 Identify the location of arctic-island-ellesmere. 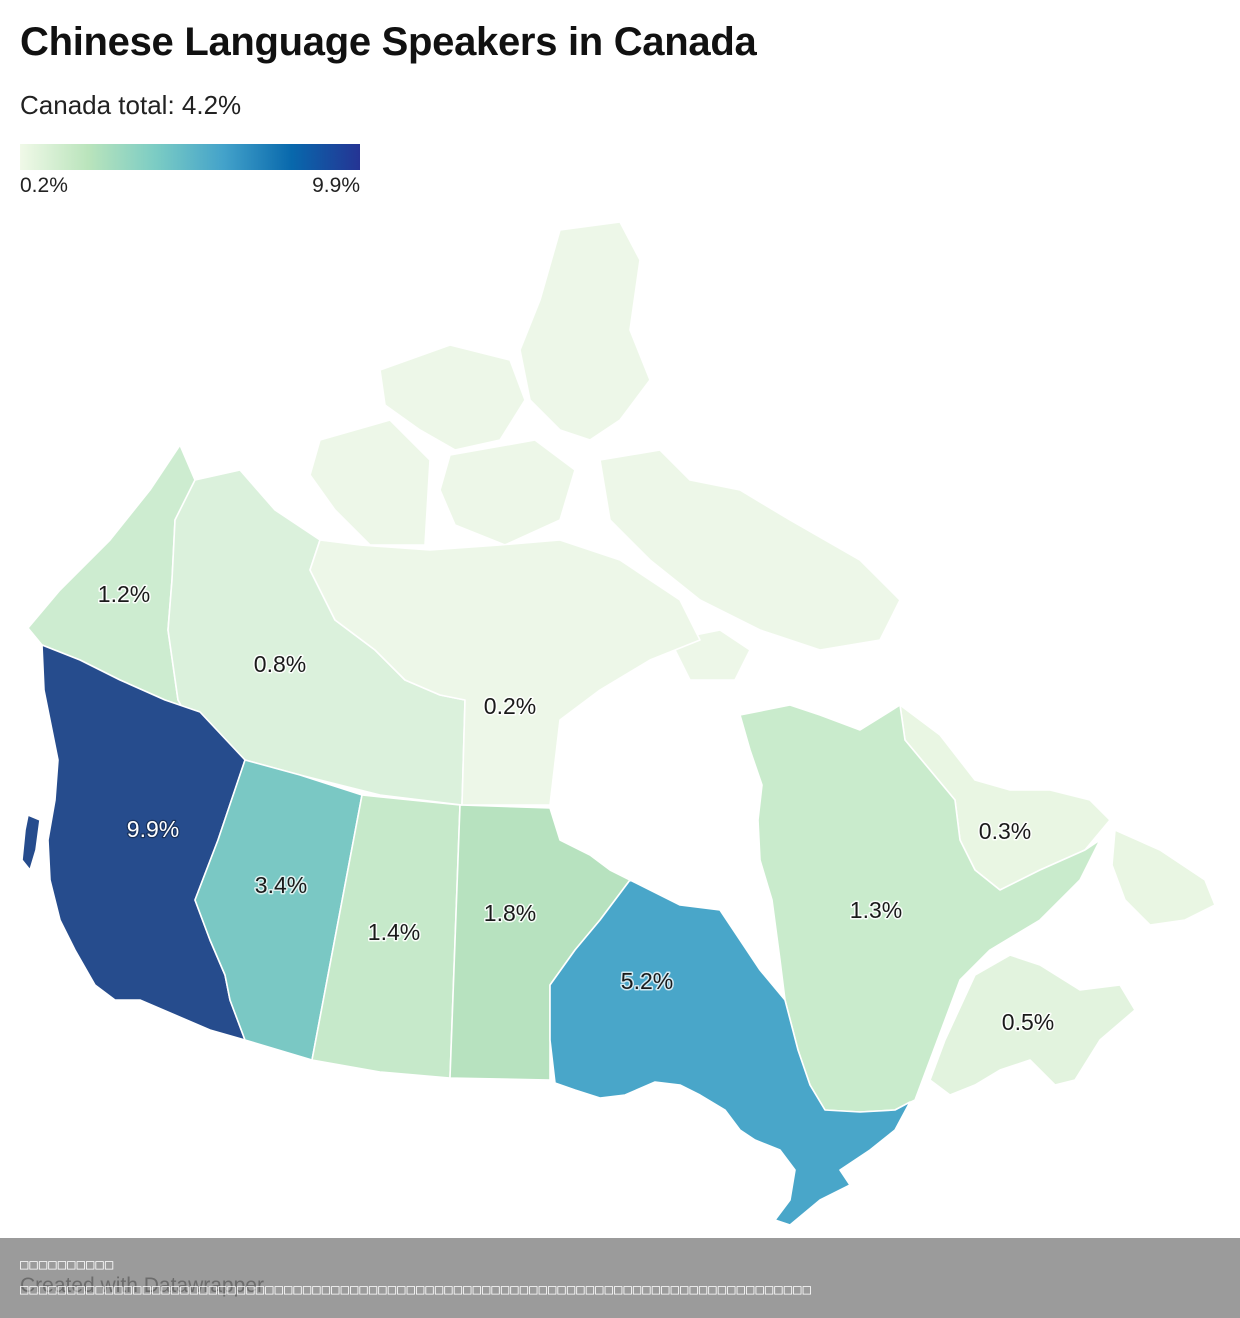
(452, 397).